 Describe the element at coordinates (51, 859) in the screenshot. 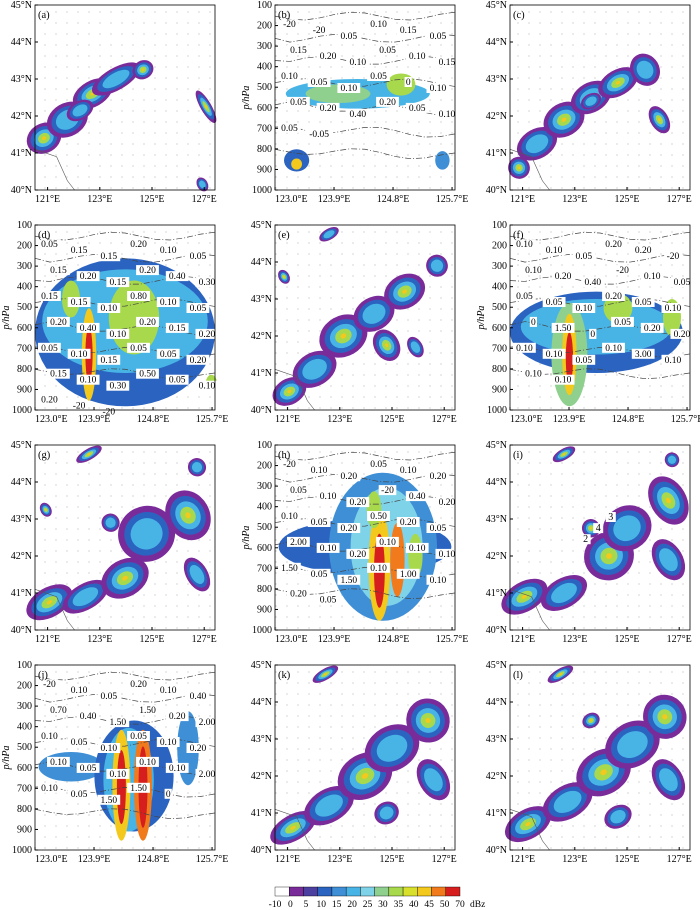

I see `x-tick-label: 123.0°E` at that location.